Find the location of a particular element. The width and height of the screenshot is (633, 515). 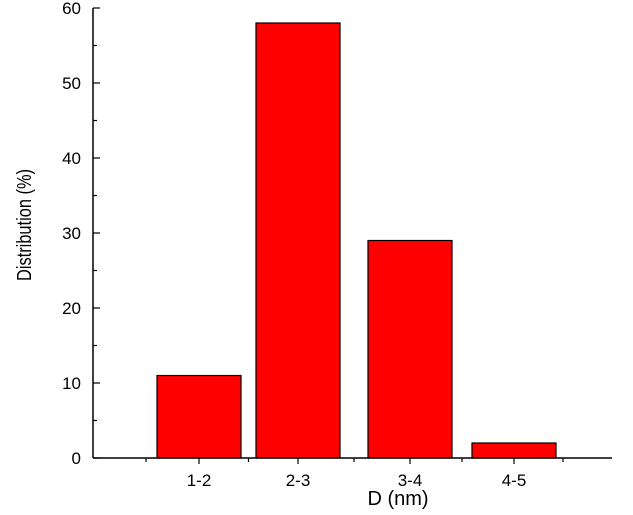

x-axis-title: D (nm) is located at coordinates (397, 499).